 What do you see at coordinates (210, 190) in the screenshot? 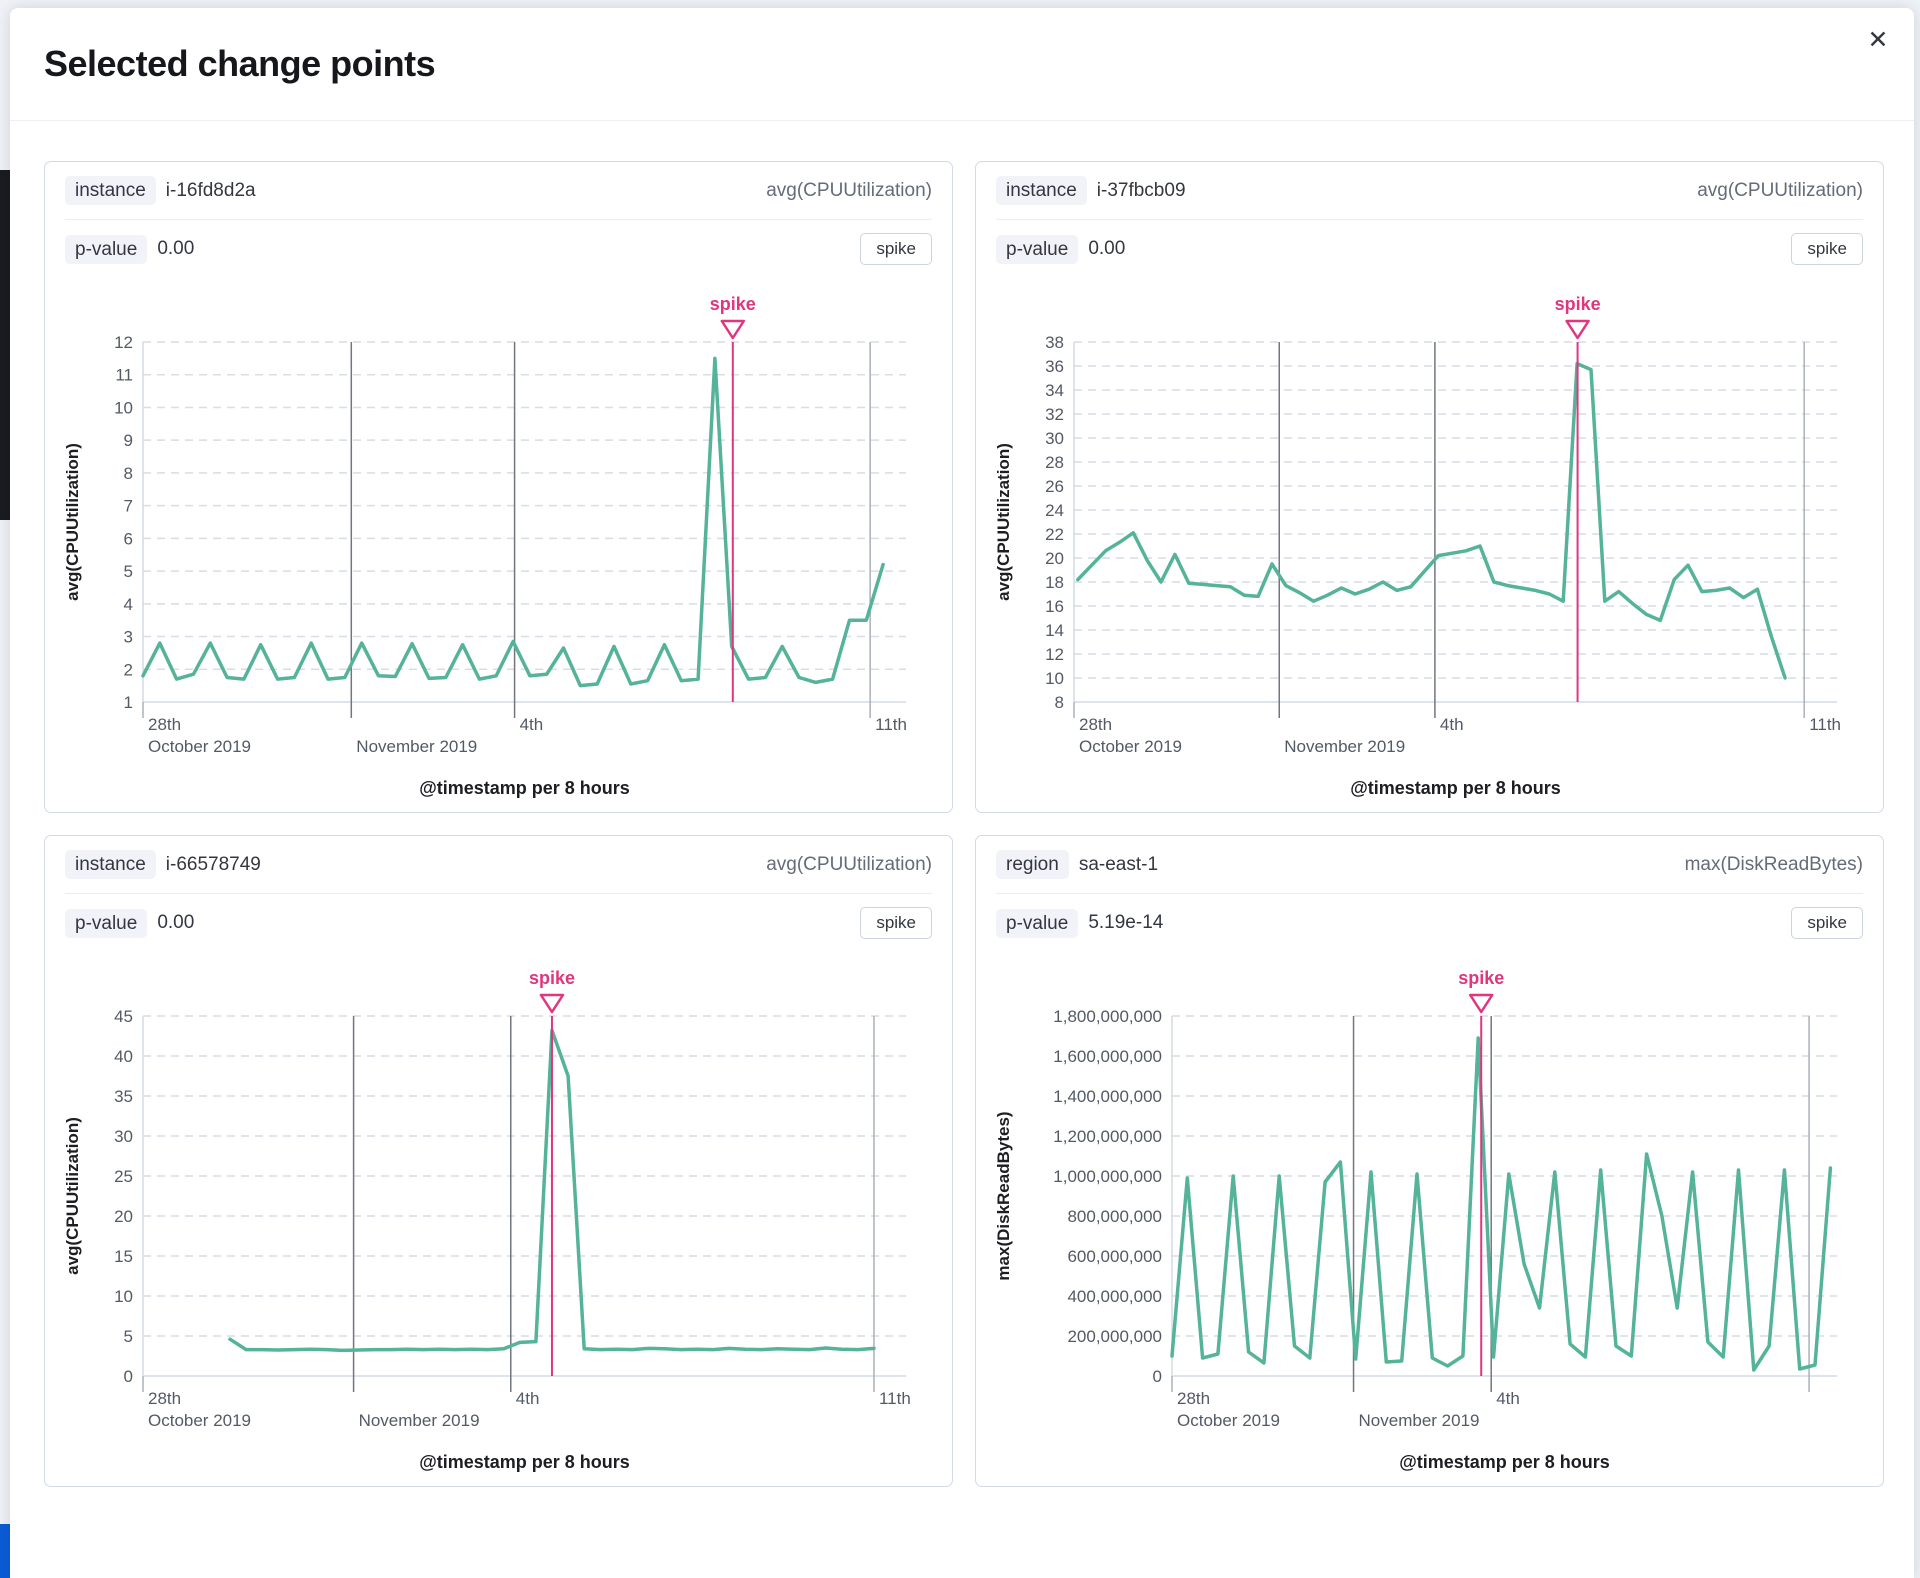
I see `split-field-value: i-16fd8d2a` at bounding box center [210, 190].